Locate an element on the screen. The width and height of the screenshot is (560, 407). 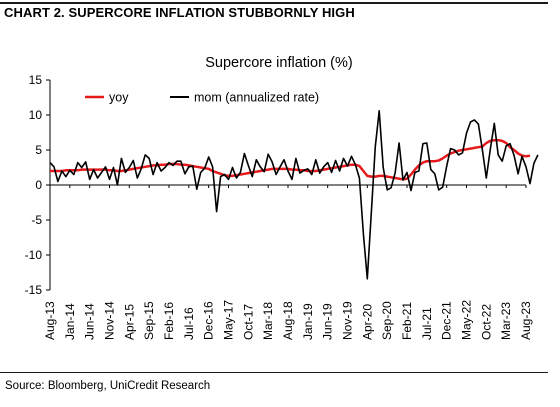
x-tick-label: Sep-15 is located at coordinates (149, 320).